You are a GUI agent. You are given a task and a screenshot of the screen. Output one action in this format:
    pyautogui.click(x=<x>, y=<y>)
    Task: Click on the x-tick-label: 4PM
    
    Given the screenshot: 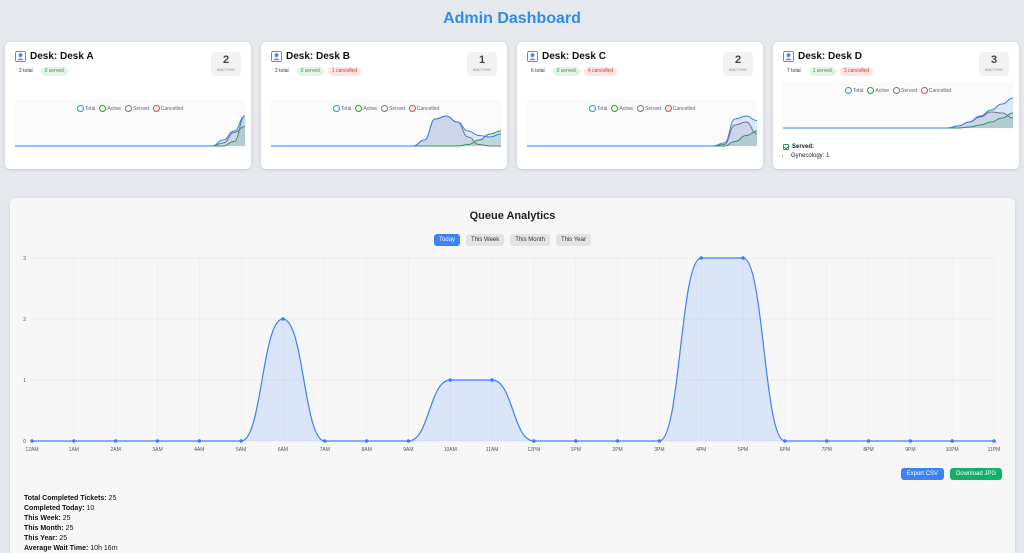 What is the action you would take?
    pyautogui.click(x=701, y=450)
    